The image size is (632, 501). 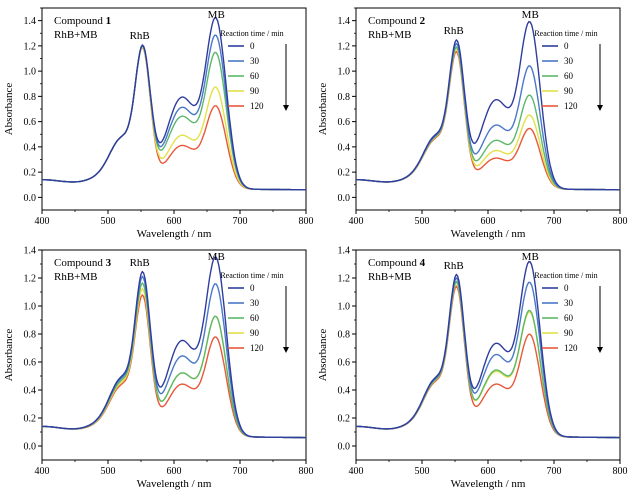 I want to click on panel-title-number: 4, so click(x=423, y=263).